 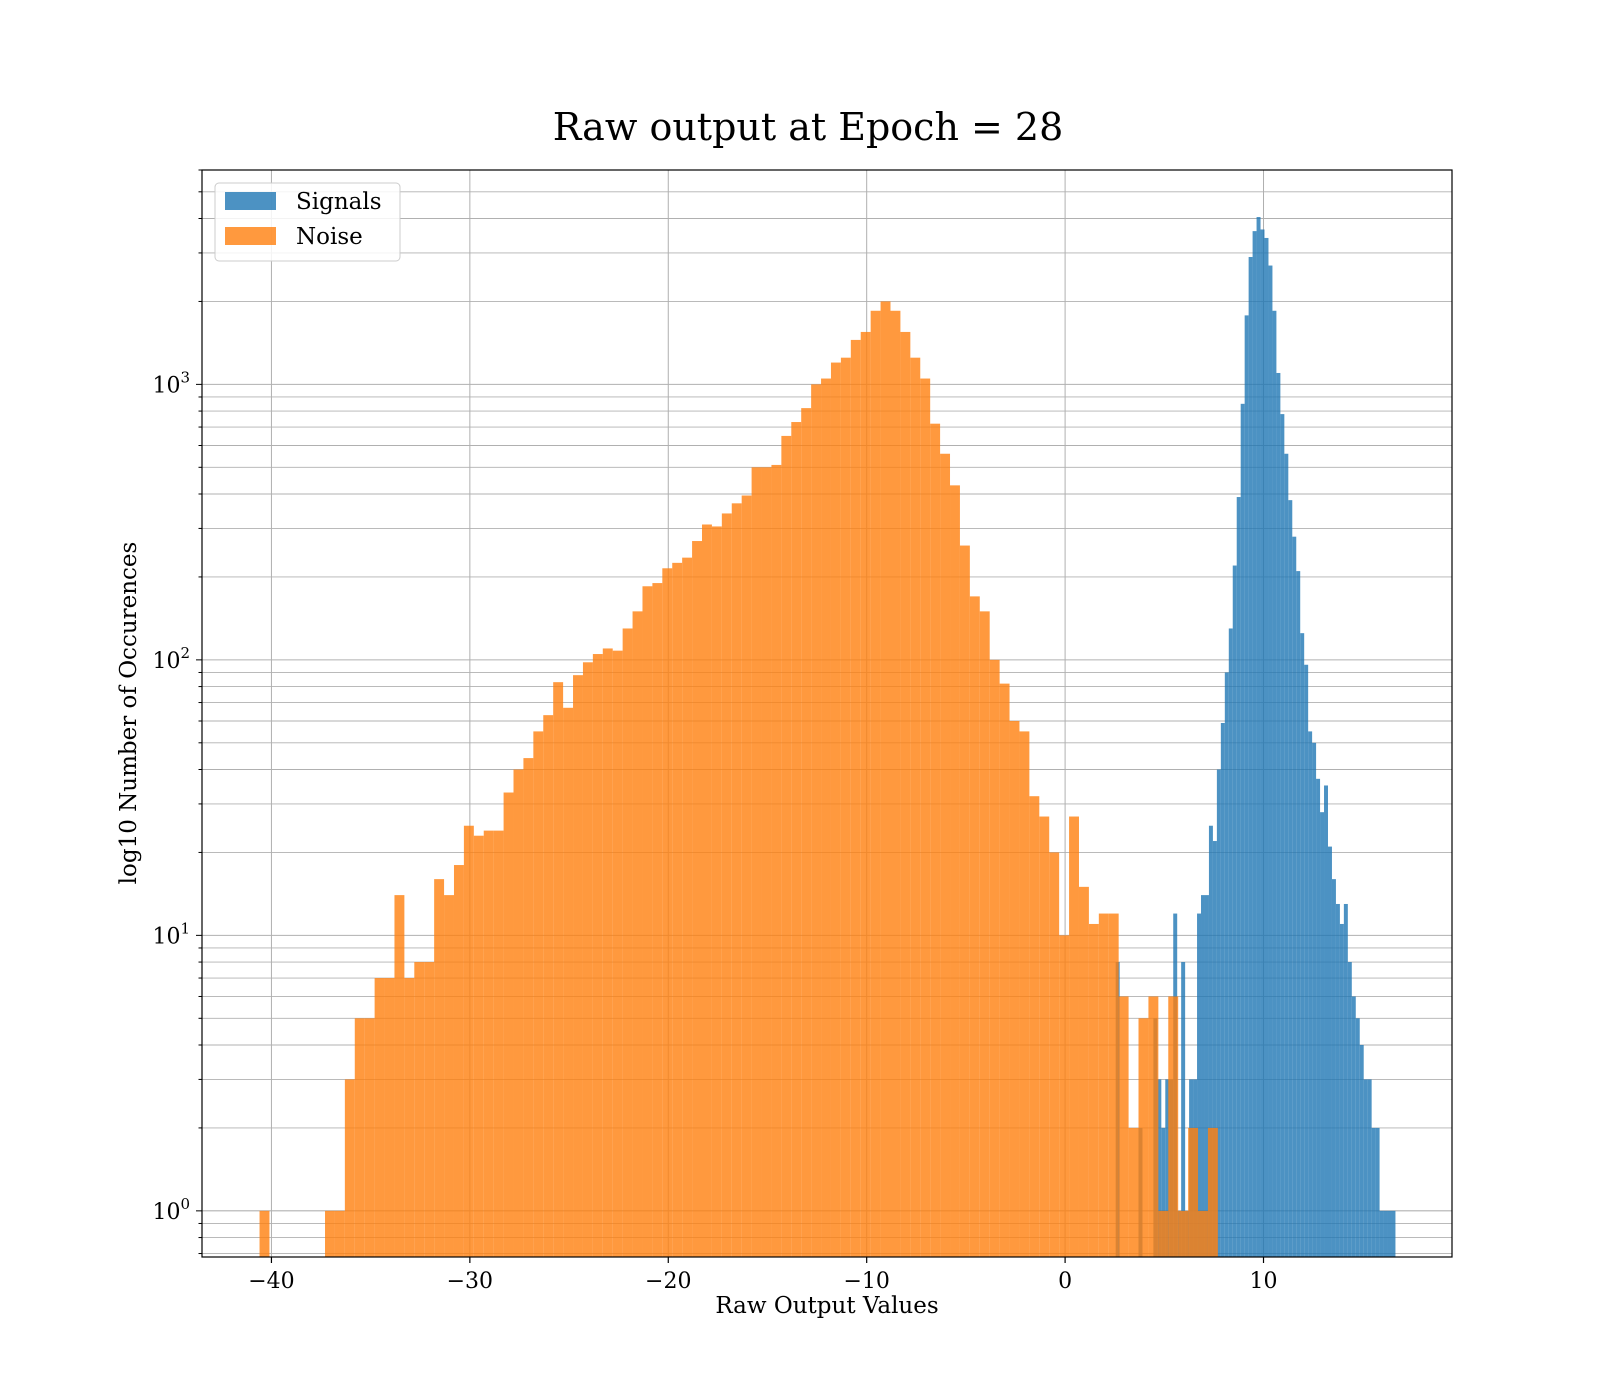 I want to click on y-tick-label: 10⁰, so click(x=171, y=1210).